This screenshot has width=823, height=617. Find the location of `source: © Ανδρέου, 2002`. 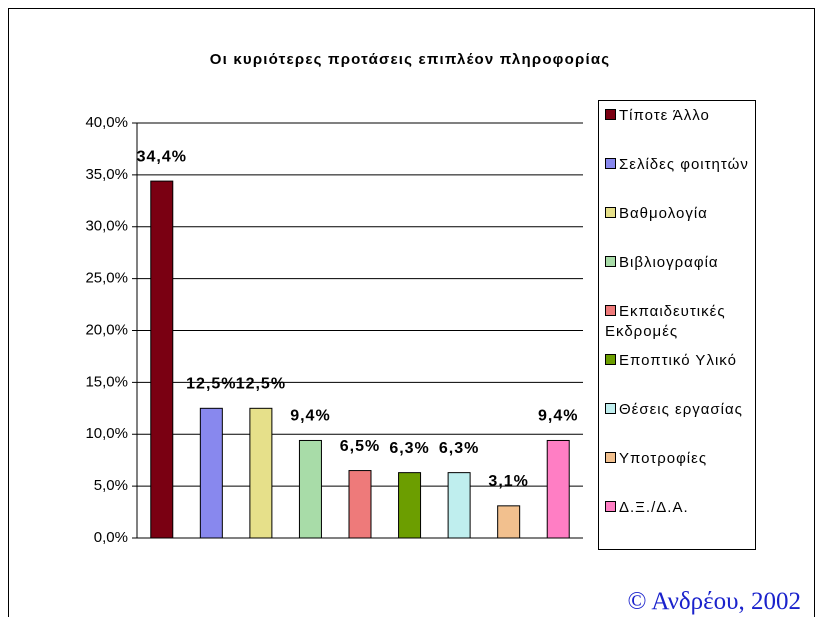

source: © Ανδρέου, 2002 is located at coordinates (714, 601).